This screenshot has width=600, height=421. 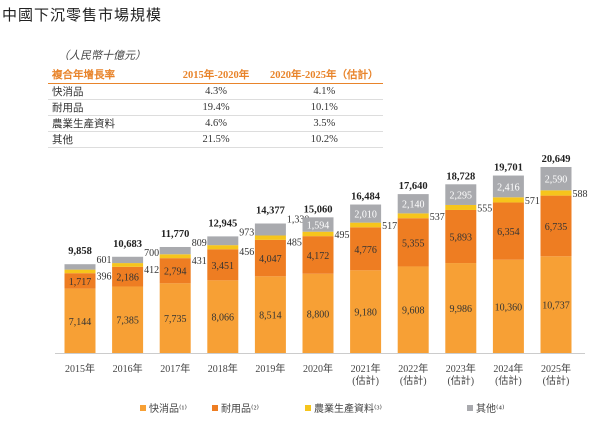 I want to click on data-label: 2,590, so click(x=556, y=180).